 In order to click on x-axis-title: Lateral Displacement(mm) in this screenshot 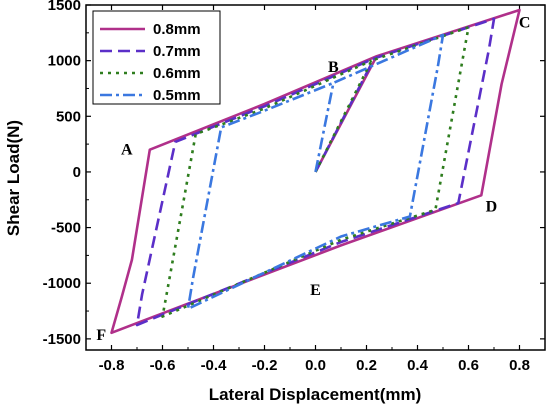, I will do `click(315, 394)`.